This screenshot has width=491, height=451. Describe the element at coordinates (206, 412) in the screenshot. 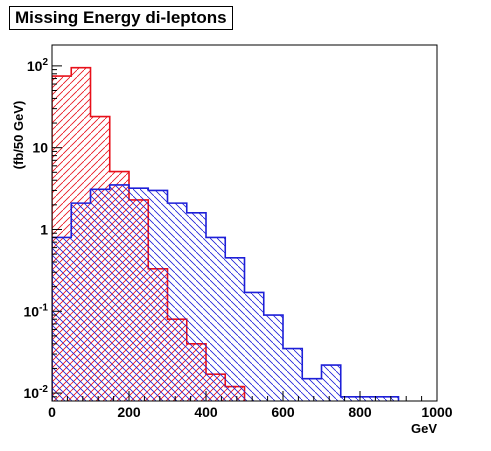

I see `x-tick-label: 400` at that location.